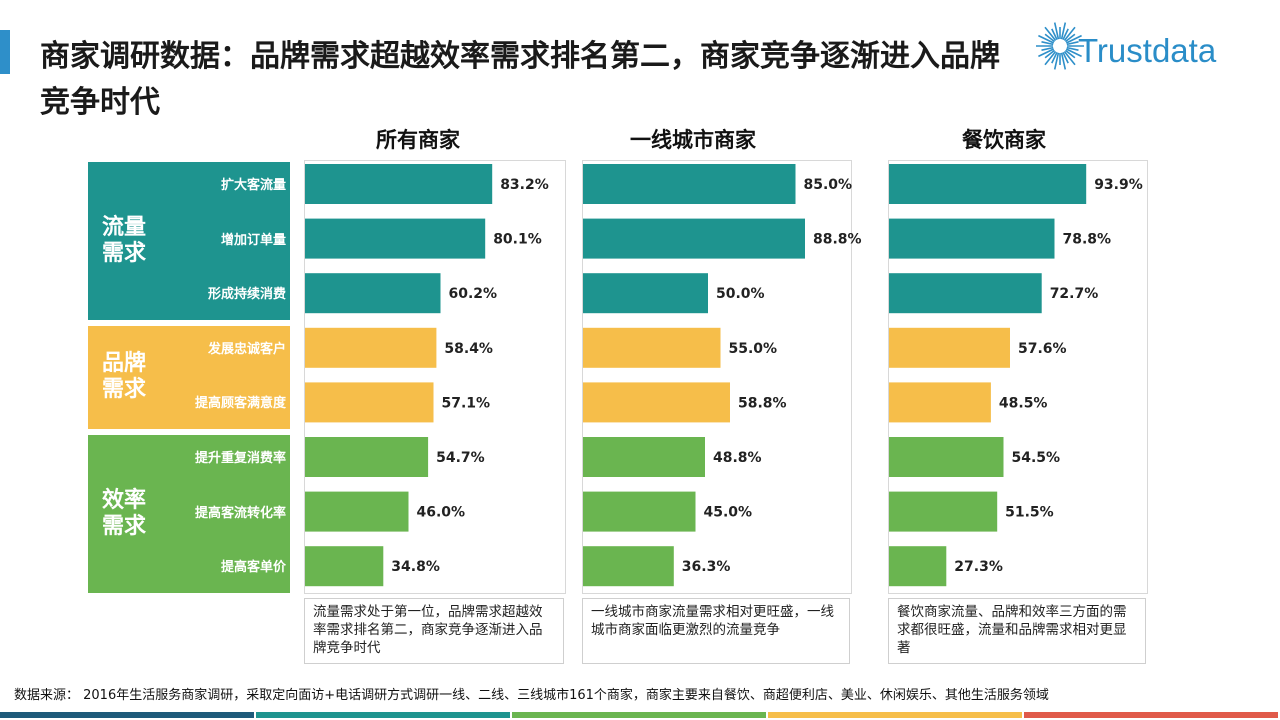 The height and width of the screenshot is (720, 1280). Describe the element at coordinates (189, 514) in the screenshot. I see `group-box-3: 效率需求 提升重复消费率 提高客流转化率提高客单价` at that location.